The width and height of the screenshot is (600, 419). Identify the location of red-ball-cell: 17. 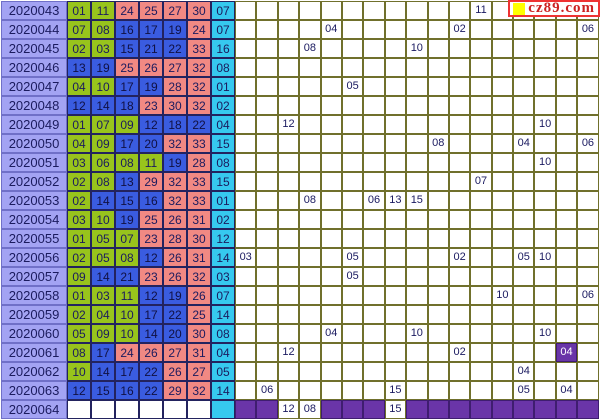
(151, 29).